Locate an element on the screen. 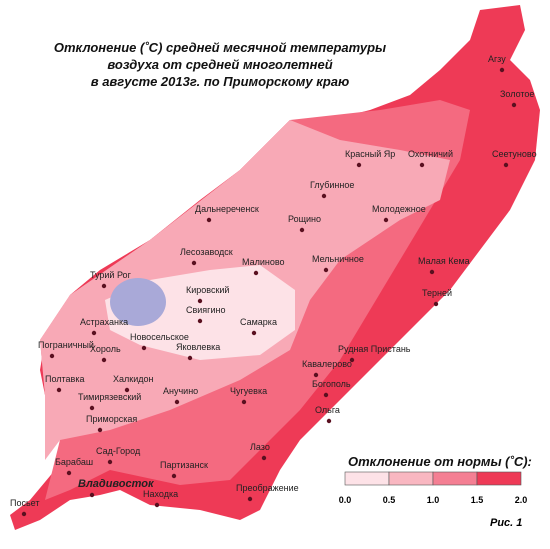 This screenshot has width=550, height=549. place-label: Красный Яр is located at coordinates (370, 154).